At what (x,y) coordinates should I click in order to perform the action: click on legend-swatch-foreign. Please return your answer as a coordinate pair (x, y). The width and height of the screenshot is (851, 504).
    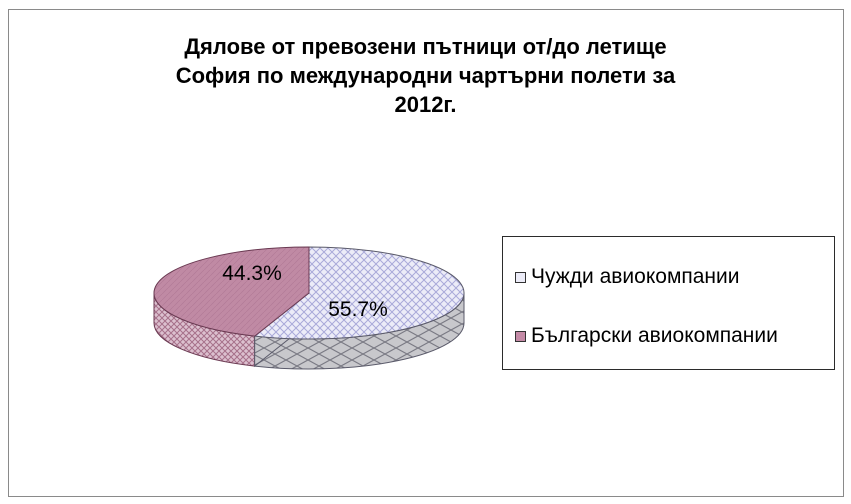
    Looking at the image, I should click on (520, 277).